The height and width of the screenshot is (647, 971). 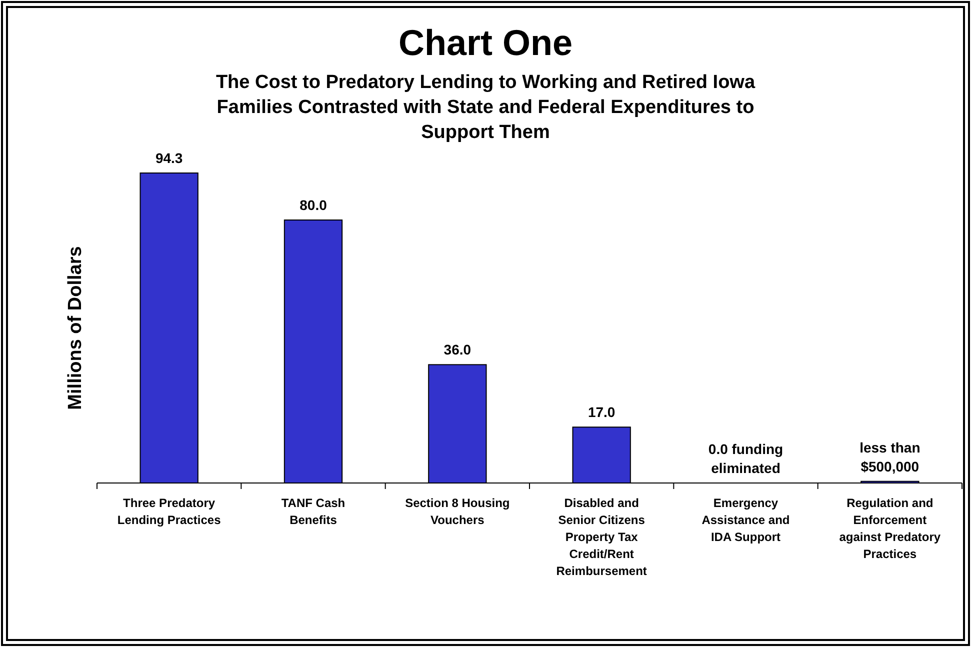 What do you see at coordinates (602, 412) in the screenshot?
I see `data-label: 17.0` at bounding box center [602, 412].